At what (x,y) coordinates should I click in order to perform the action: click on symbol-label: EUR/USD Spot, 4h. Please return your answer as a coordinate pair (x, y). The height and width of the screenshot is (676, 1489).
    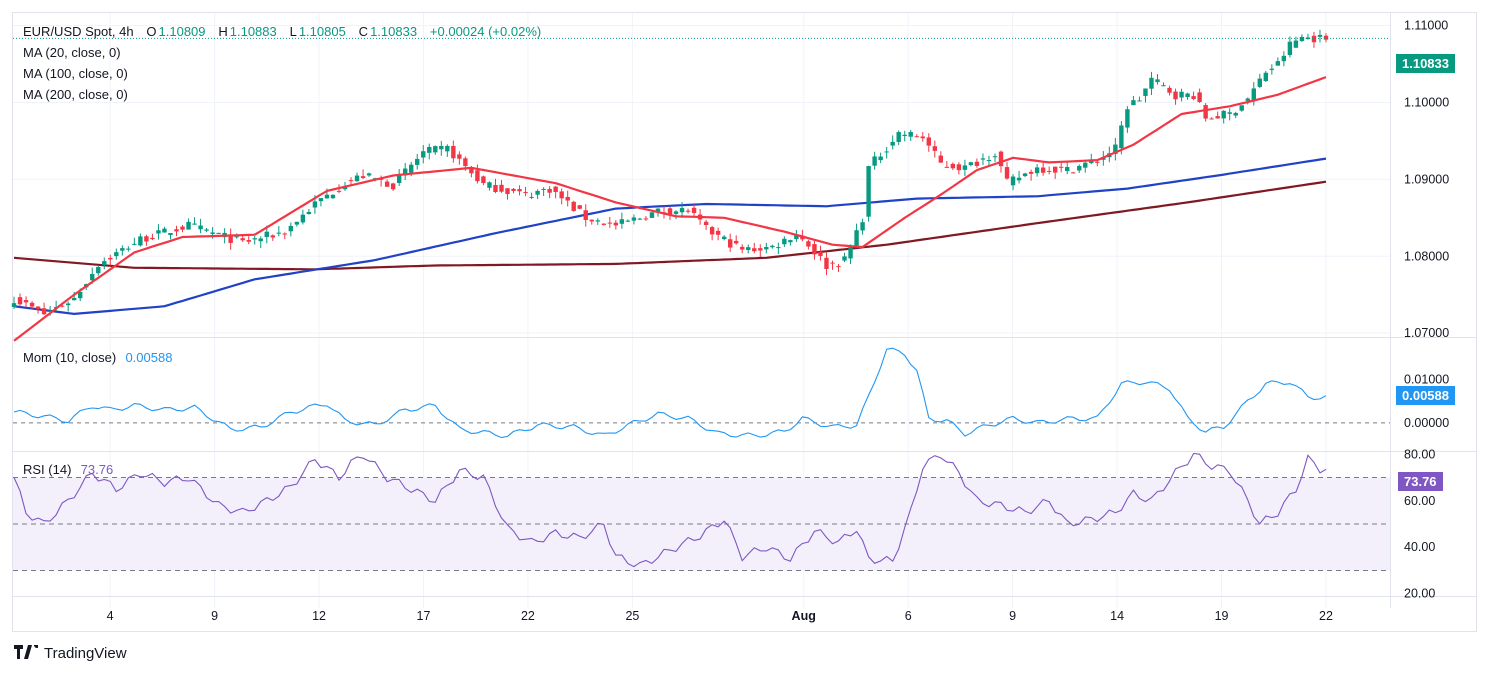
    Looking at the image, I should click on (78, 31).